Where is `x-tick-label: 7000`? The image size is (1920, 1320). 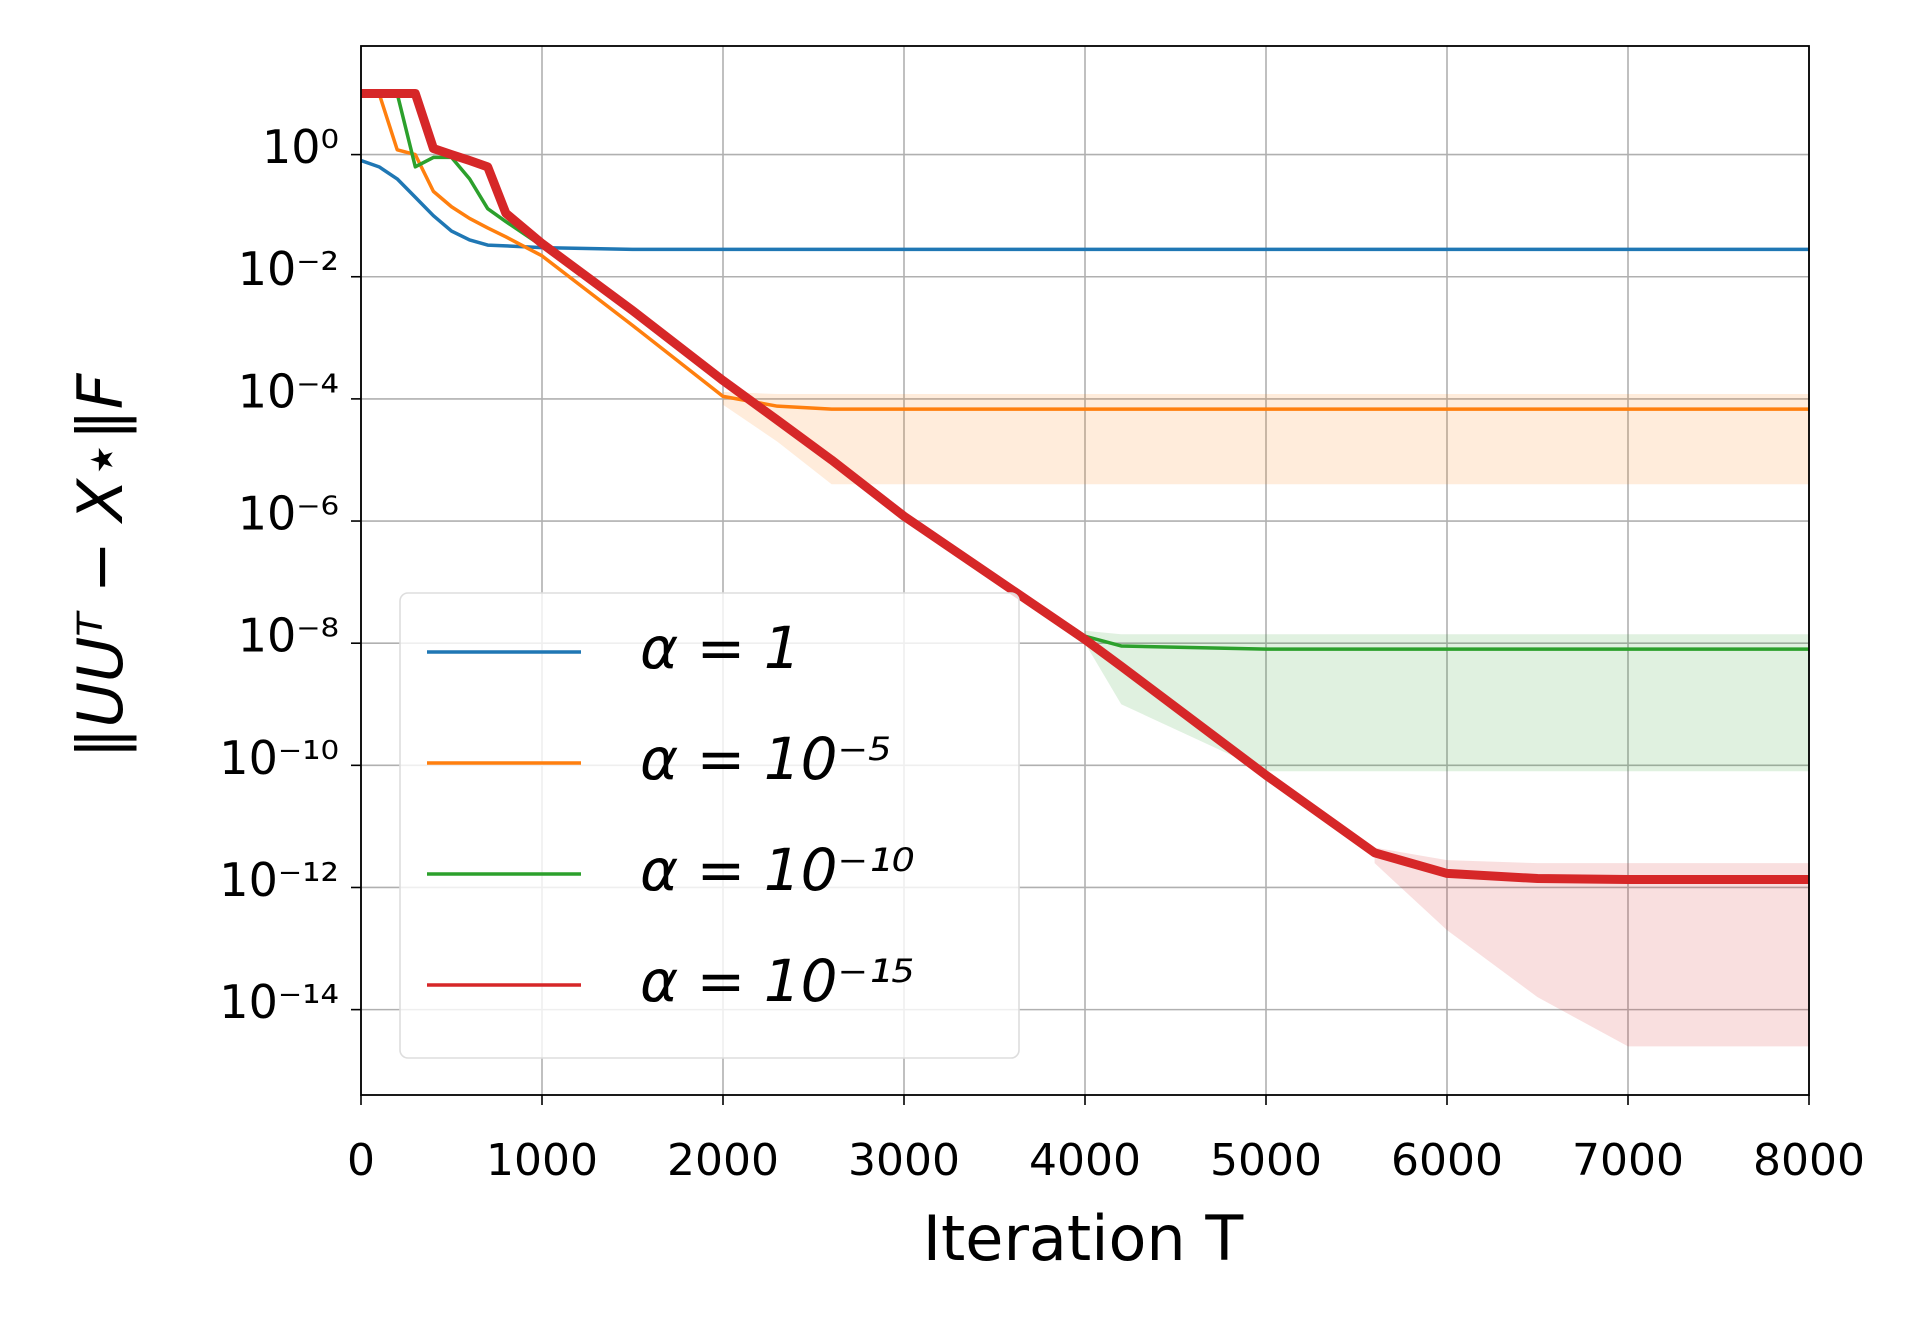
x-tick-label: 7000 is located at coordinates (1628, 1160).